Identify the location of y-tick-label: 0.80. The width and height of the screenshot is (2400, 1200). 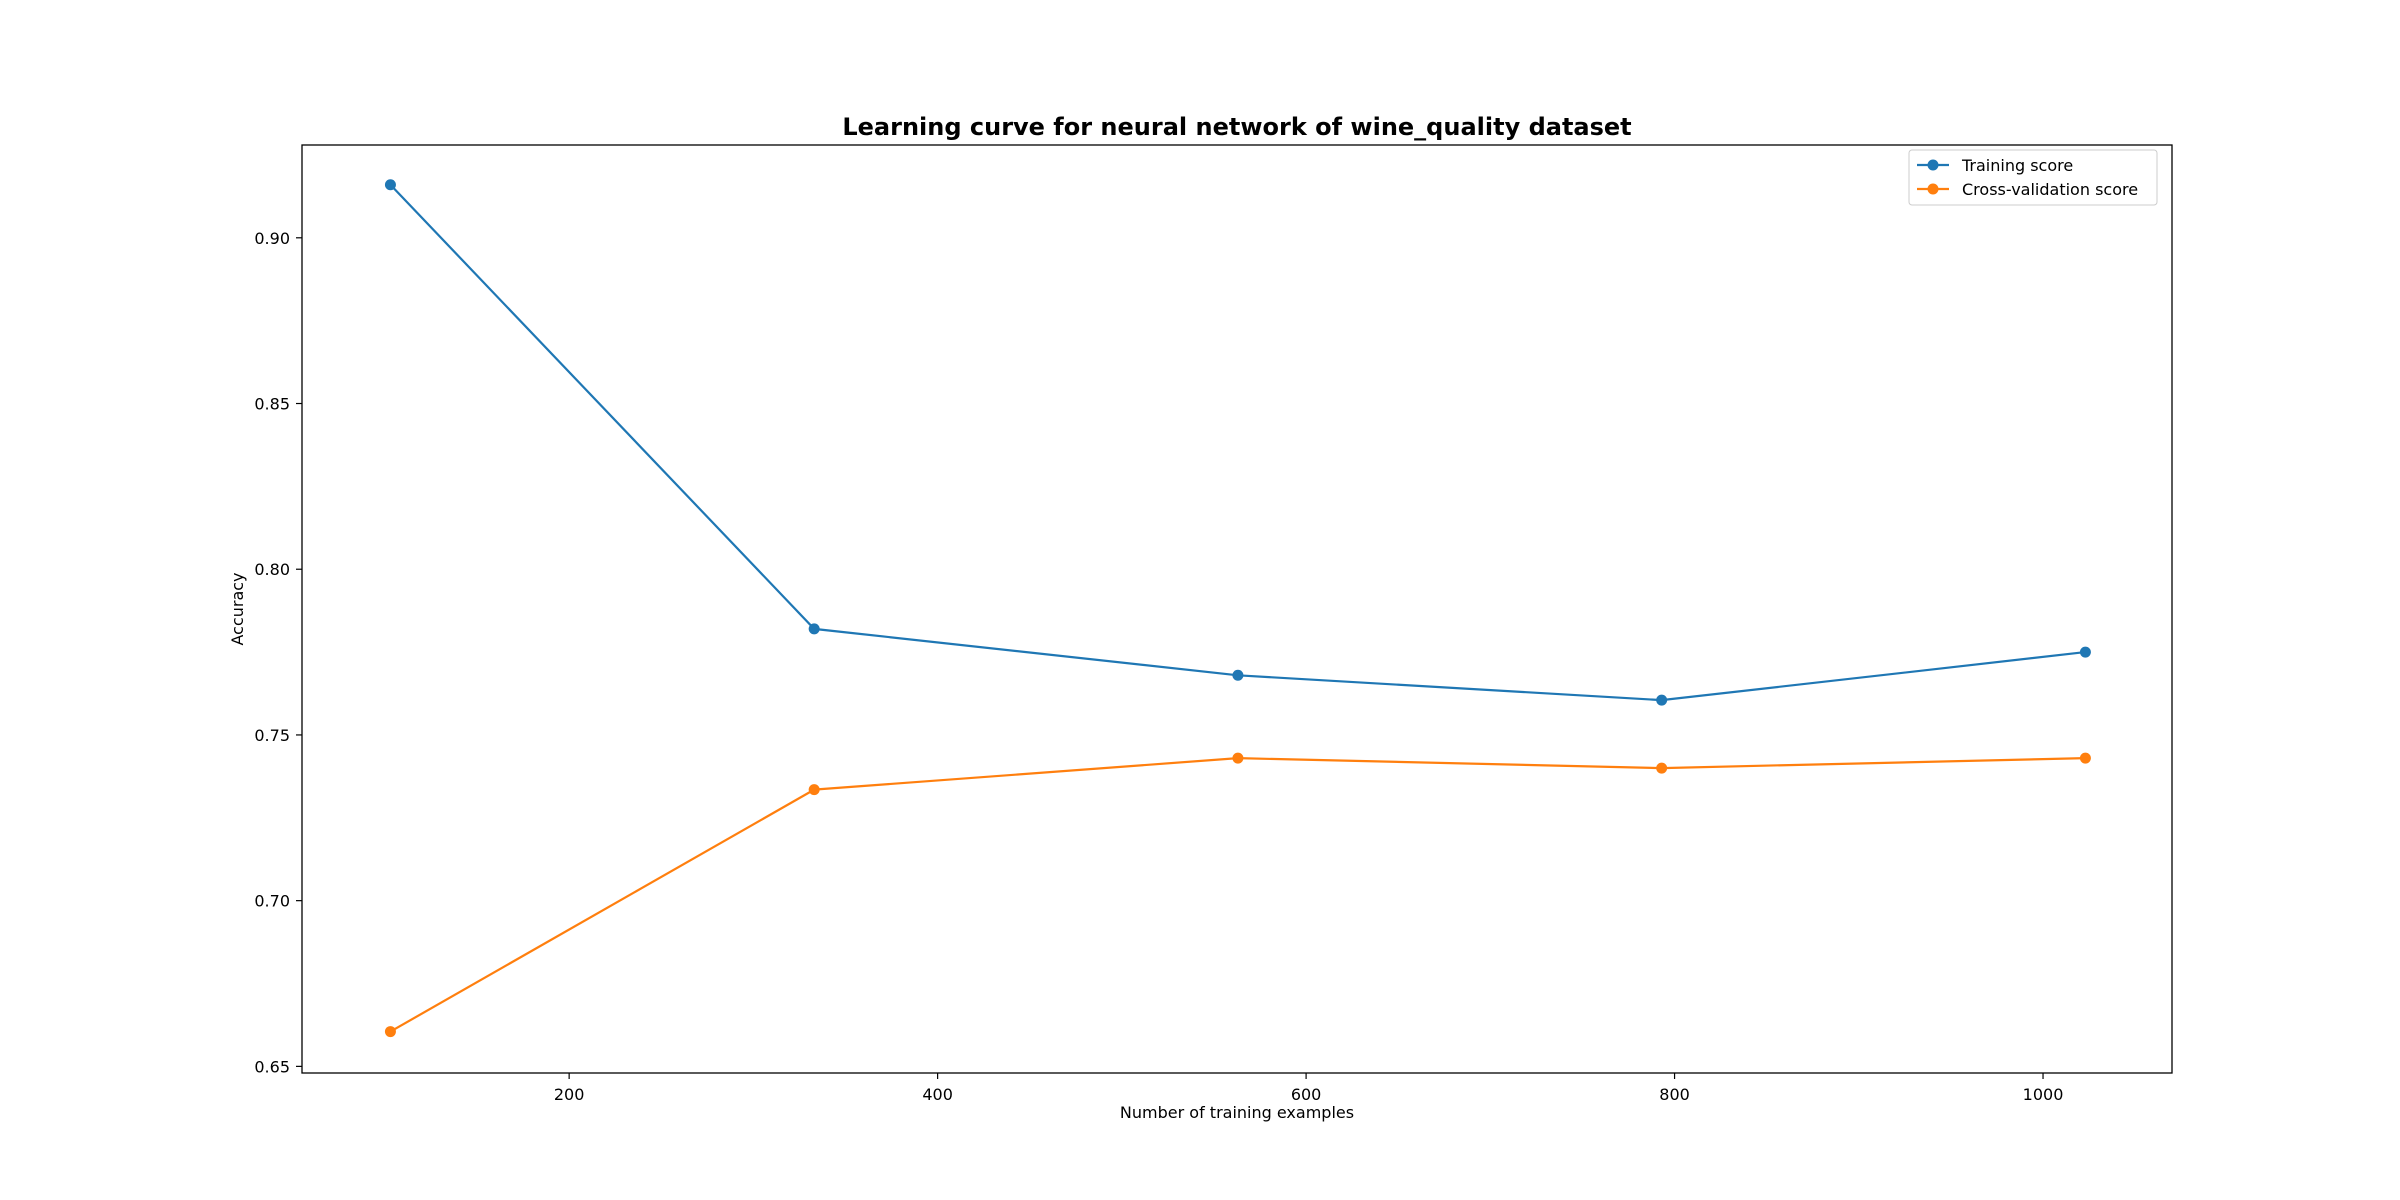
(272, 569).